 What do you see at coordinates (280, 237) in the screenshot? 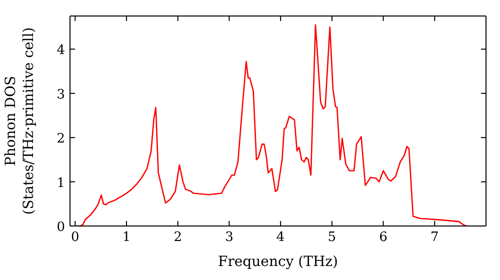
I see `x-tick-label: 4` at bounding box center [280, 237].